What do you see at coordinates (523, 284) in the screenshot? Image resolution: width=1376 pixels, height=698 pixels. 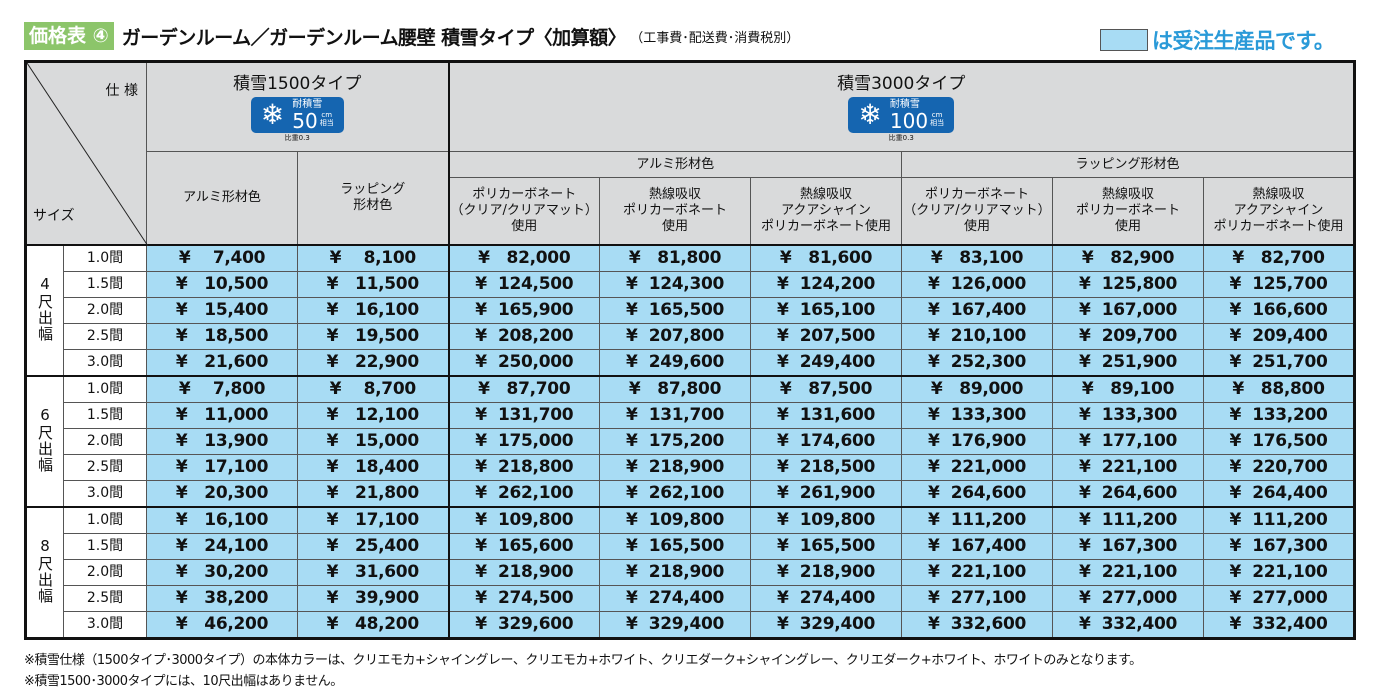 I see `price-cell: ¥ 124,500` at bounding box center [523, 284].